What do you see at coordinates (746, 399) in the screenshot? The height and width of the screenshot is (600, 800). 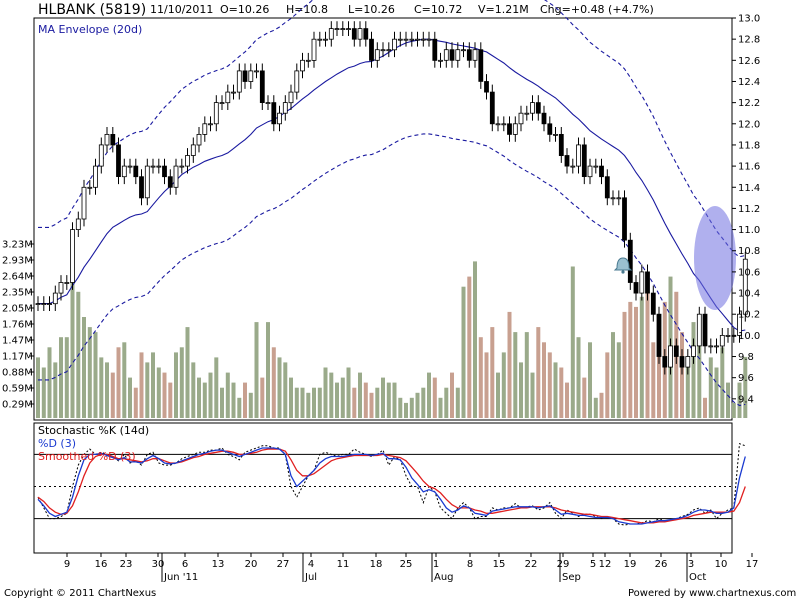 I see `price-tick-label: 9.4` at bounding box center [746, 399].